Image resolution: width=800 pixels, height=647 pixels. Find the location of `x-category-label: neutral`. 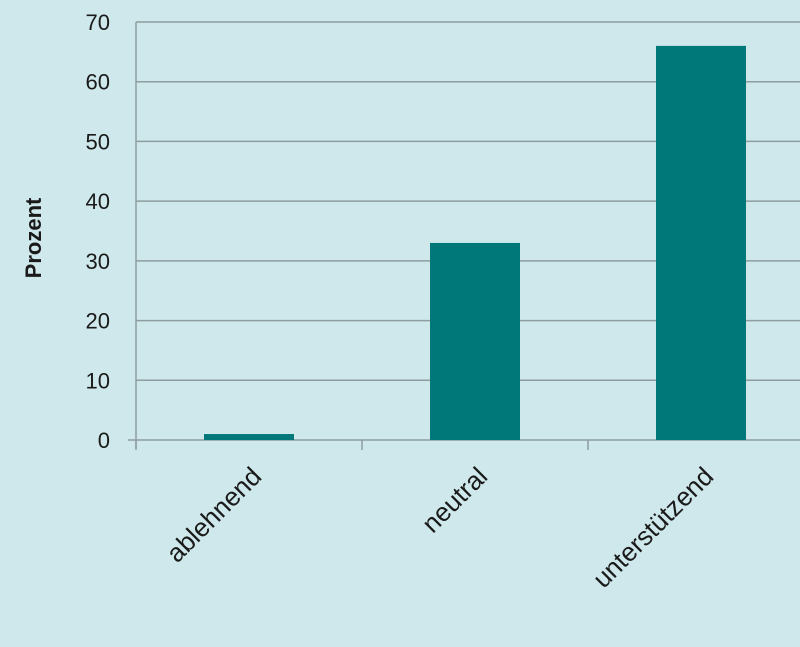

x-category-label: neutral is located at coordinates (454, 499).